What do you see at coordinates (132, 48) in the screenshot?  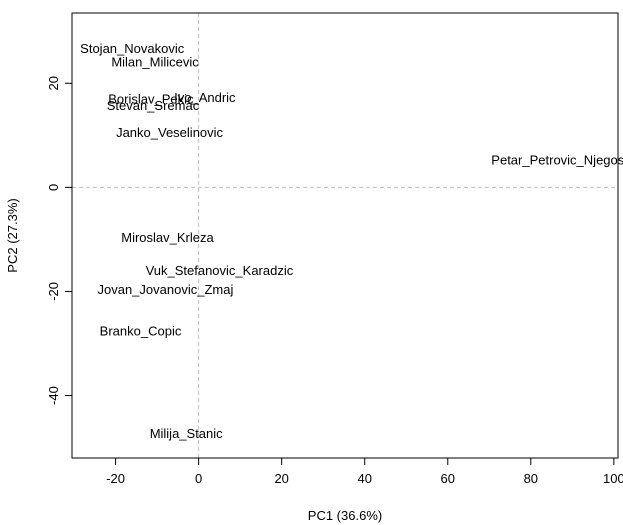 I see `point-label: Stojan_Novakovic` at bounding box center [132, 48].